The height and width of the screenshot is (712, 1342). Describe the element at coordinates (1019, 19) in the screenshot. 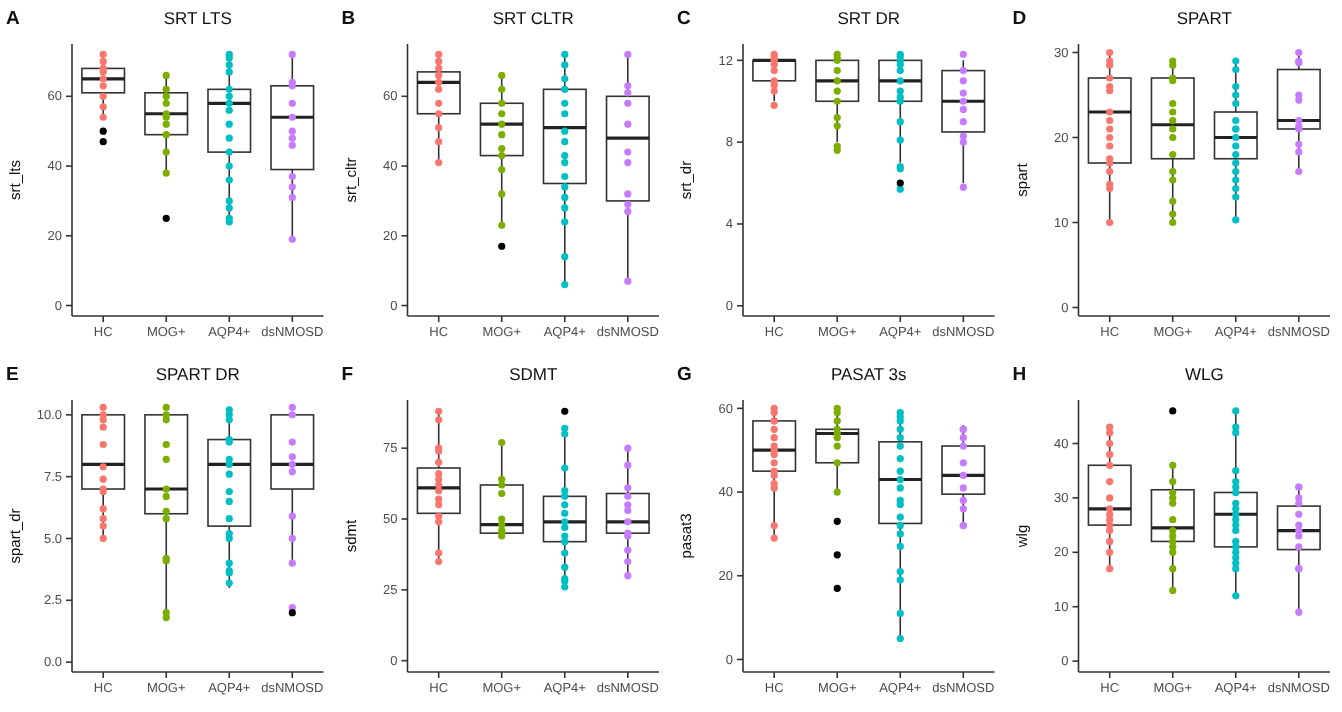

I see `text: D` at that location.